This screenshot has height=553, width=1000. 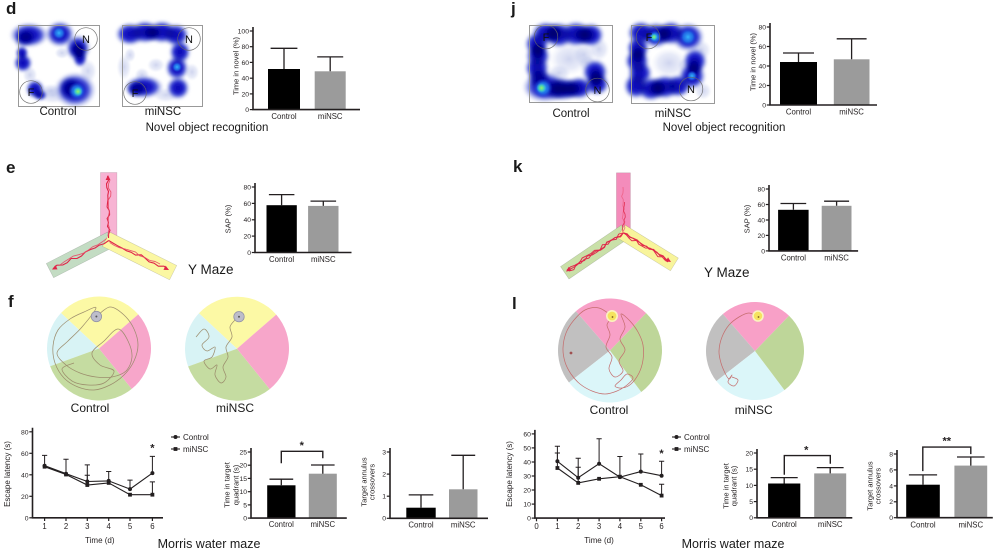 I want to click on svg-text: 30, so click(x=527, y=477).